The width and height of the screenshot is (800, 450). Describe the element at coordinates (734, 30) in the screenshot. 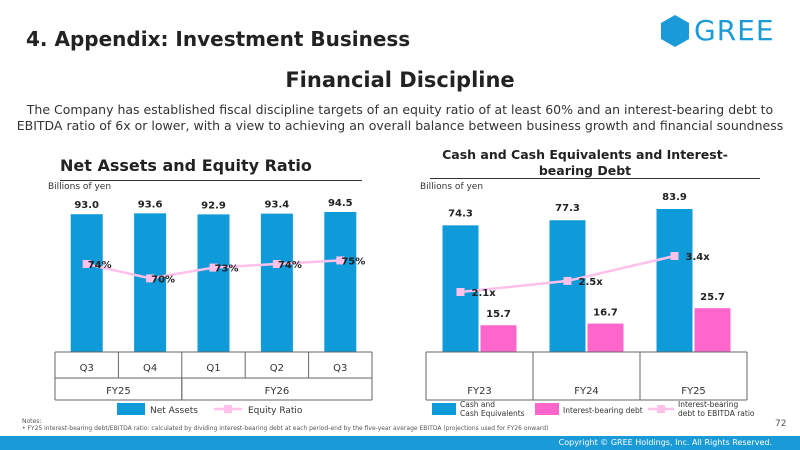

I see `logo-text: GREE` at that location.